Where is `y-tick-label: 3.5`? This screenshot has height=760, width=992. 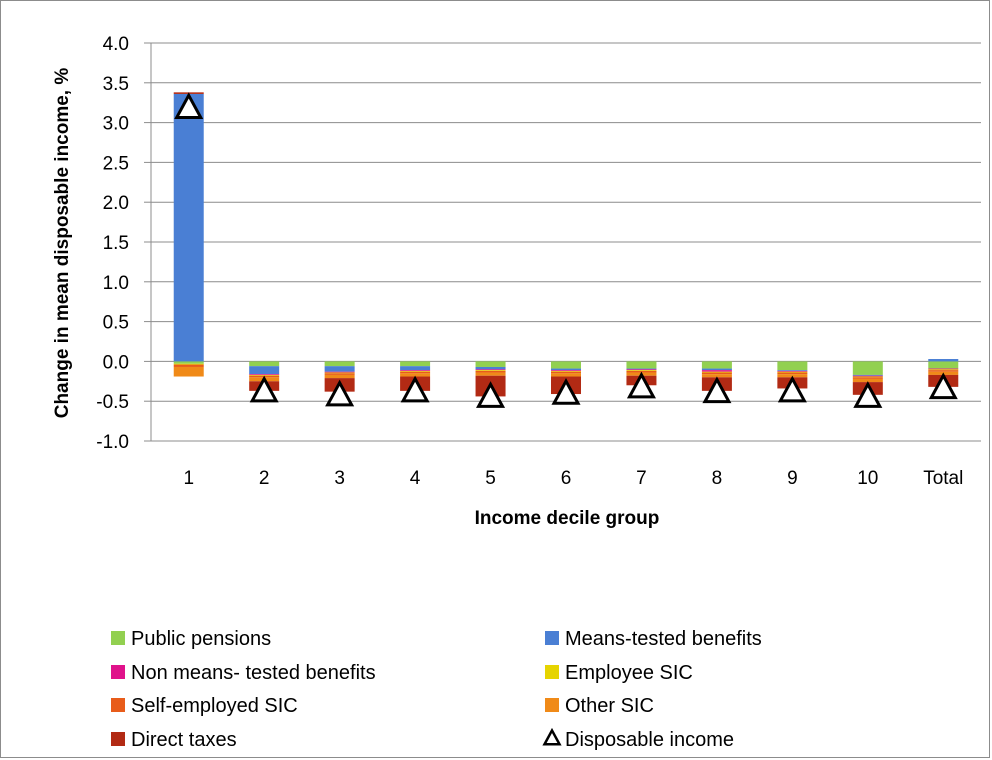
y-tick-label: 3.5 is located at coordinates (116, 84).